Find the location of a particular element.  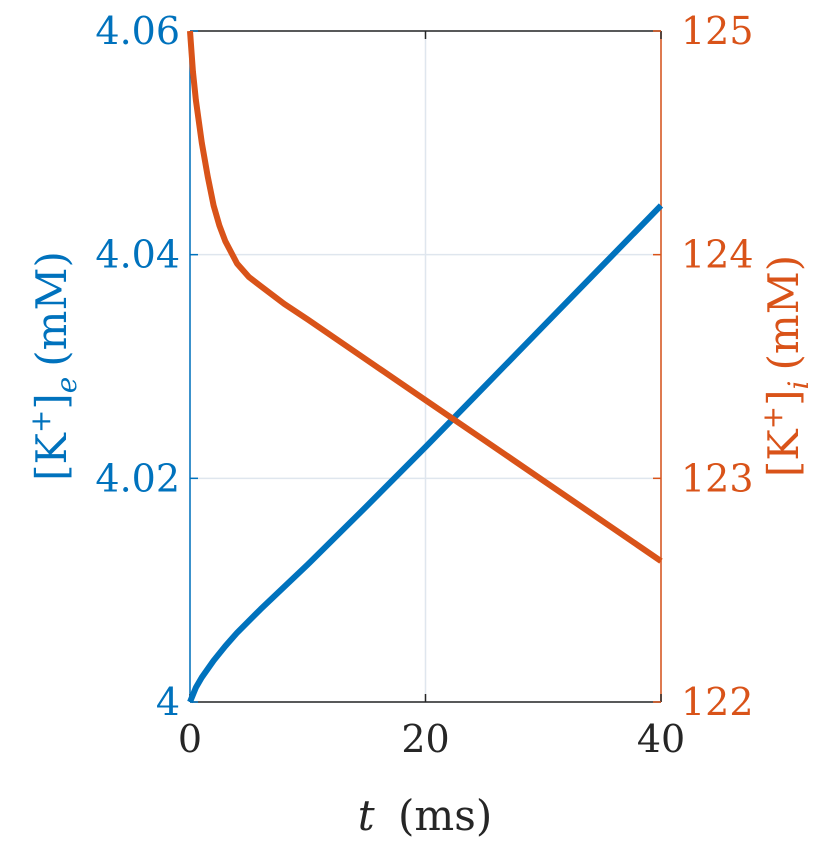

y-axis-right-title: [K+]i (mM) is located at coordinates (785, 366).